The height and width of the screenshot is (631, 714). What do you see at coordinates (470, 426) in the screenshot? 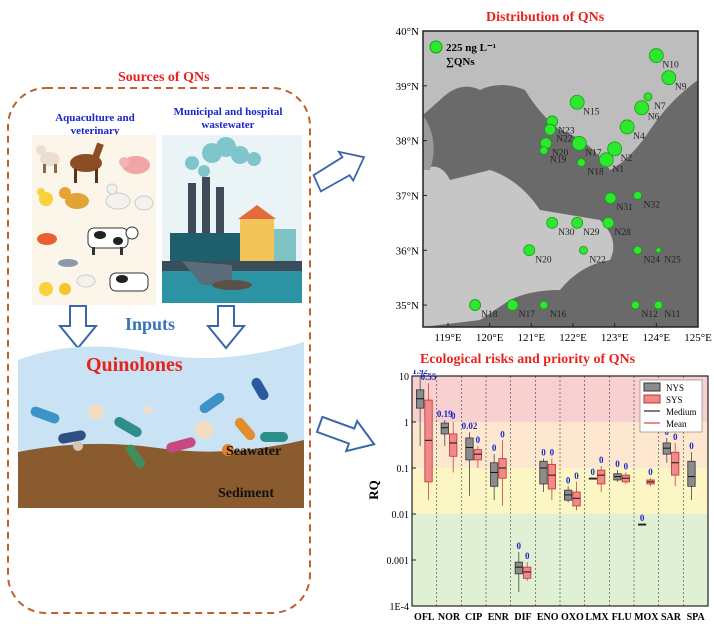
I see `risk-priority-label: 0.02` at bounding box center [470, 426].